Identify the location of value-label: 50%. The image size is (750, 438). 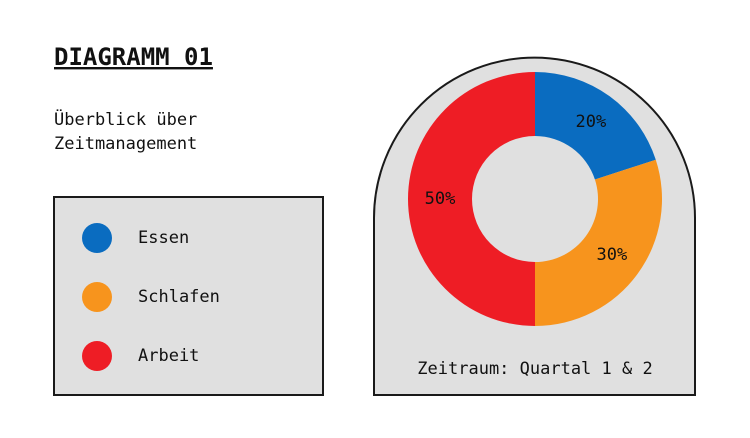
(440, 199).